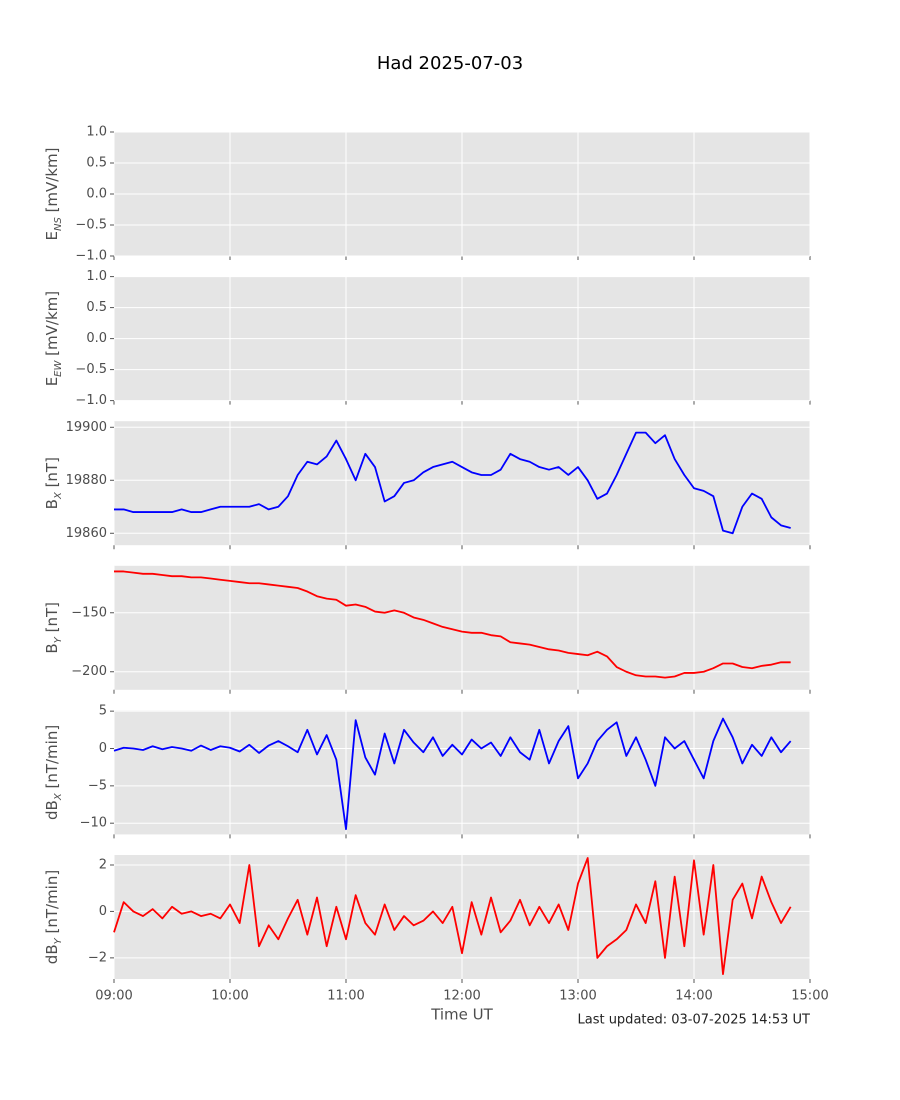  What do you see at coordinates (693, 996) in the screenshot?
I see `x-tick-label: 14:00` at bounding box center [693, 996].